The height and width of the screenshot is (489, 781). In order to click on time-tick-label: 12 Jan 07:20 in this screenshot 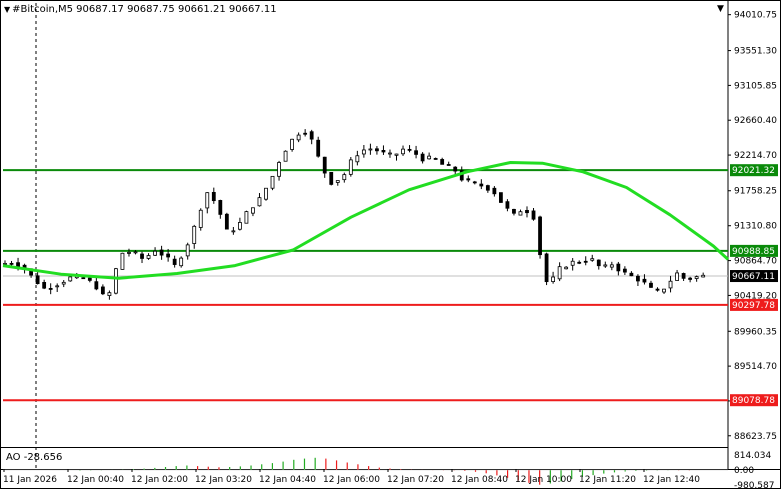, I will do `click(415, 480)`.